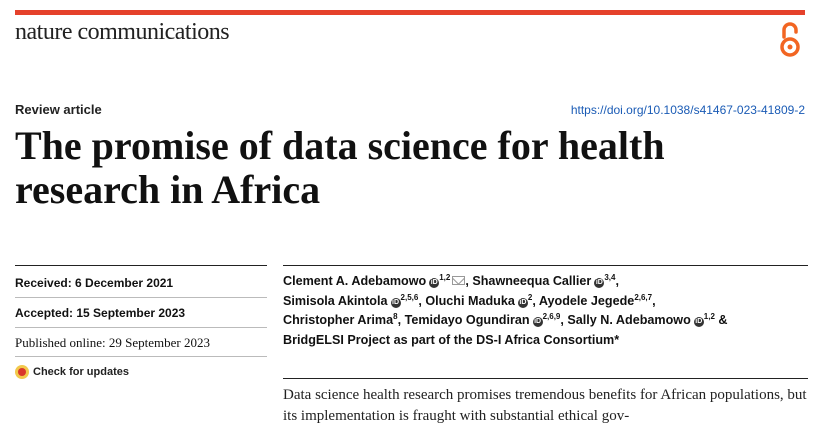 The width and height of the screenshot is (820, 429). I want to click on author-name: Temidayo Ogundiran, so click(467, 320).